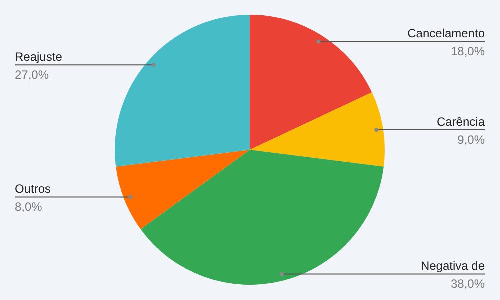 This screenshot has width=500, height=300. I want to click on data-label: 8,0%, so click(29, 207).